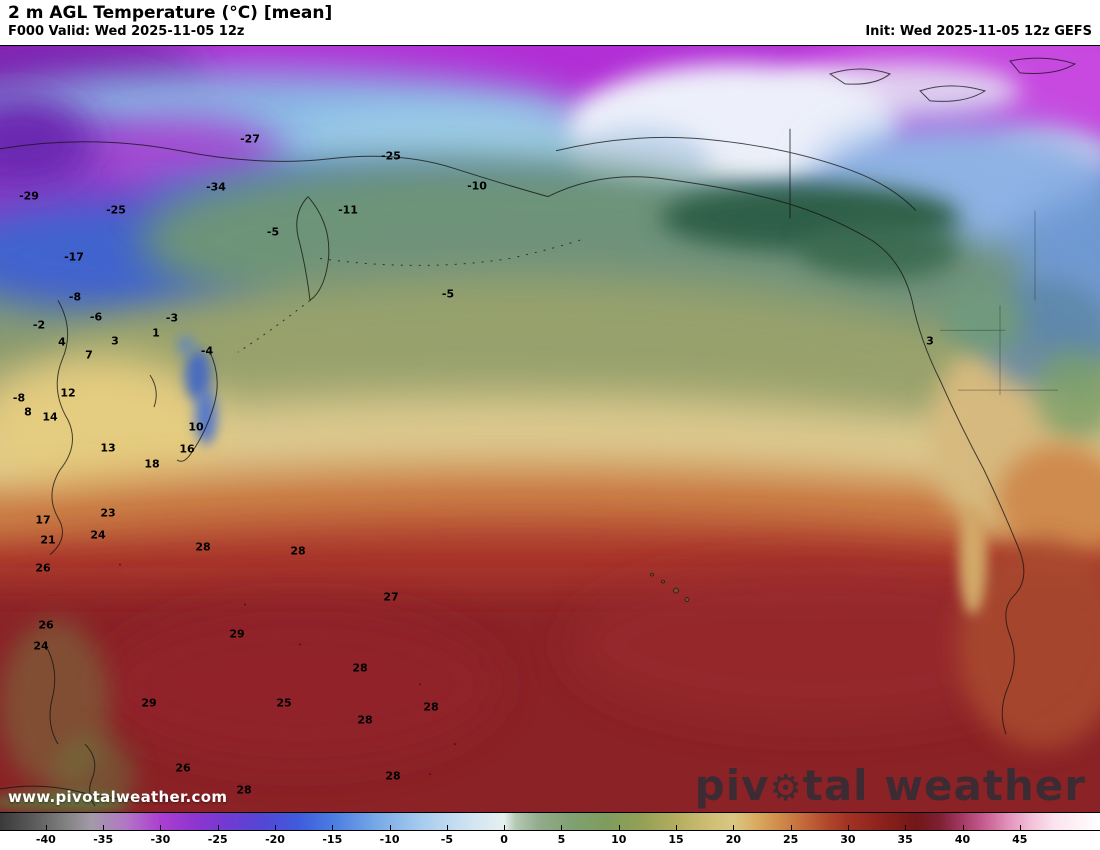  I want to click on colorbar-tick-label: -35, so click(103, 839).